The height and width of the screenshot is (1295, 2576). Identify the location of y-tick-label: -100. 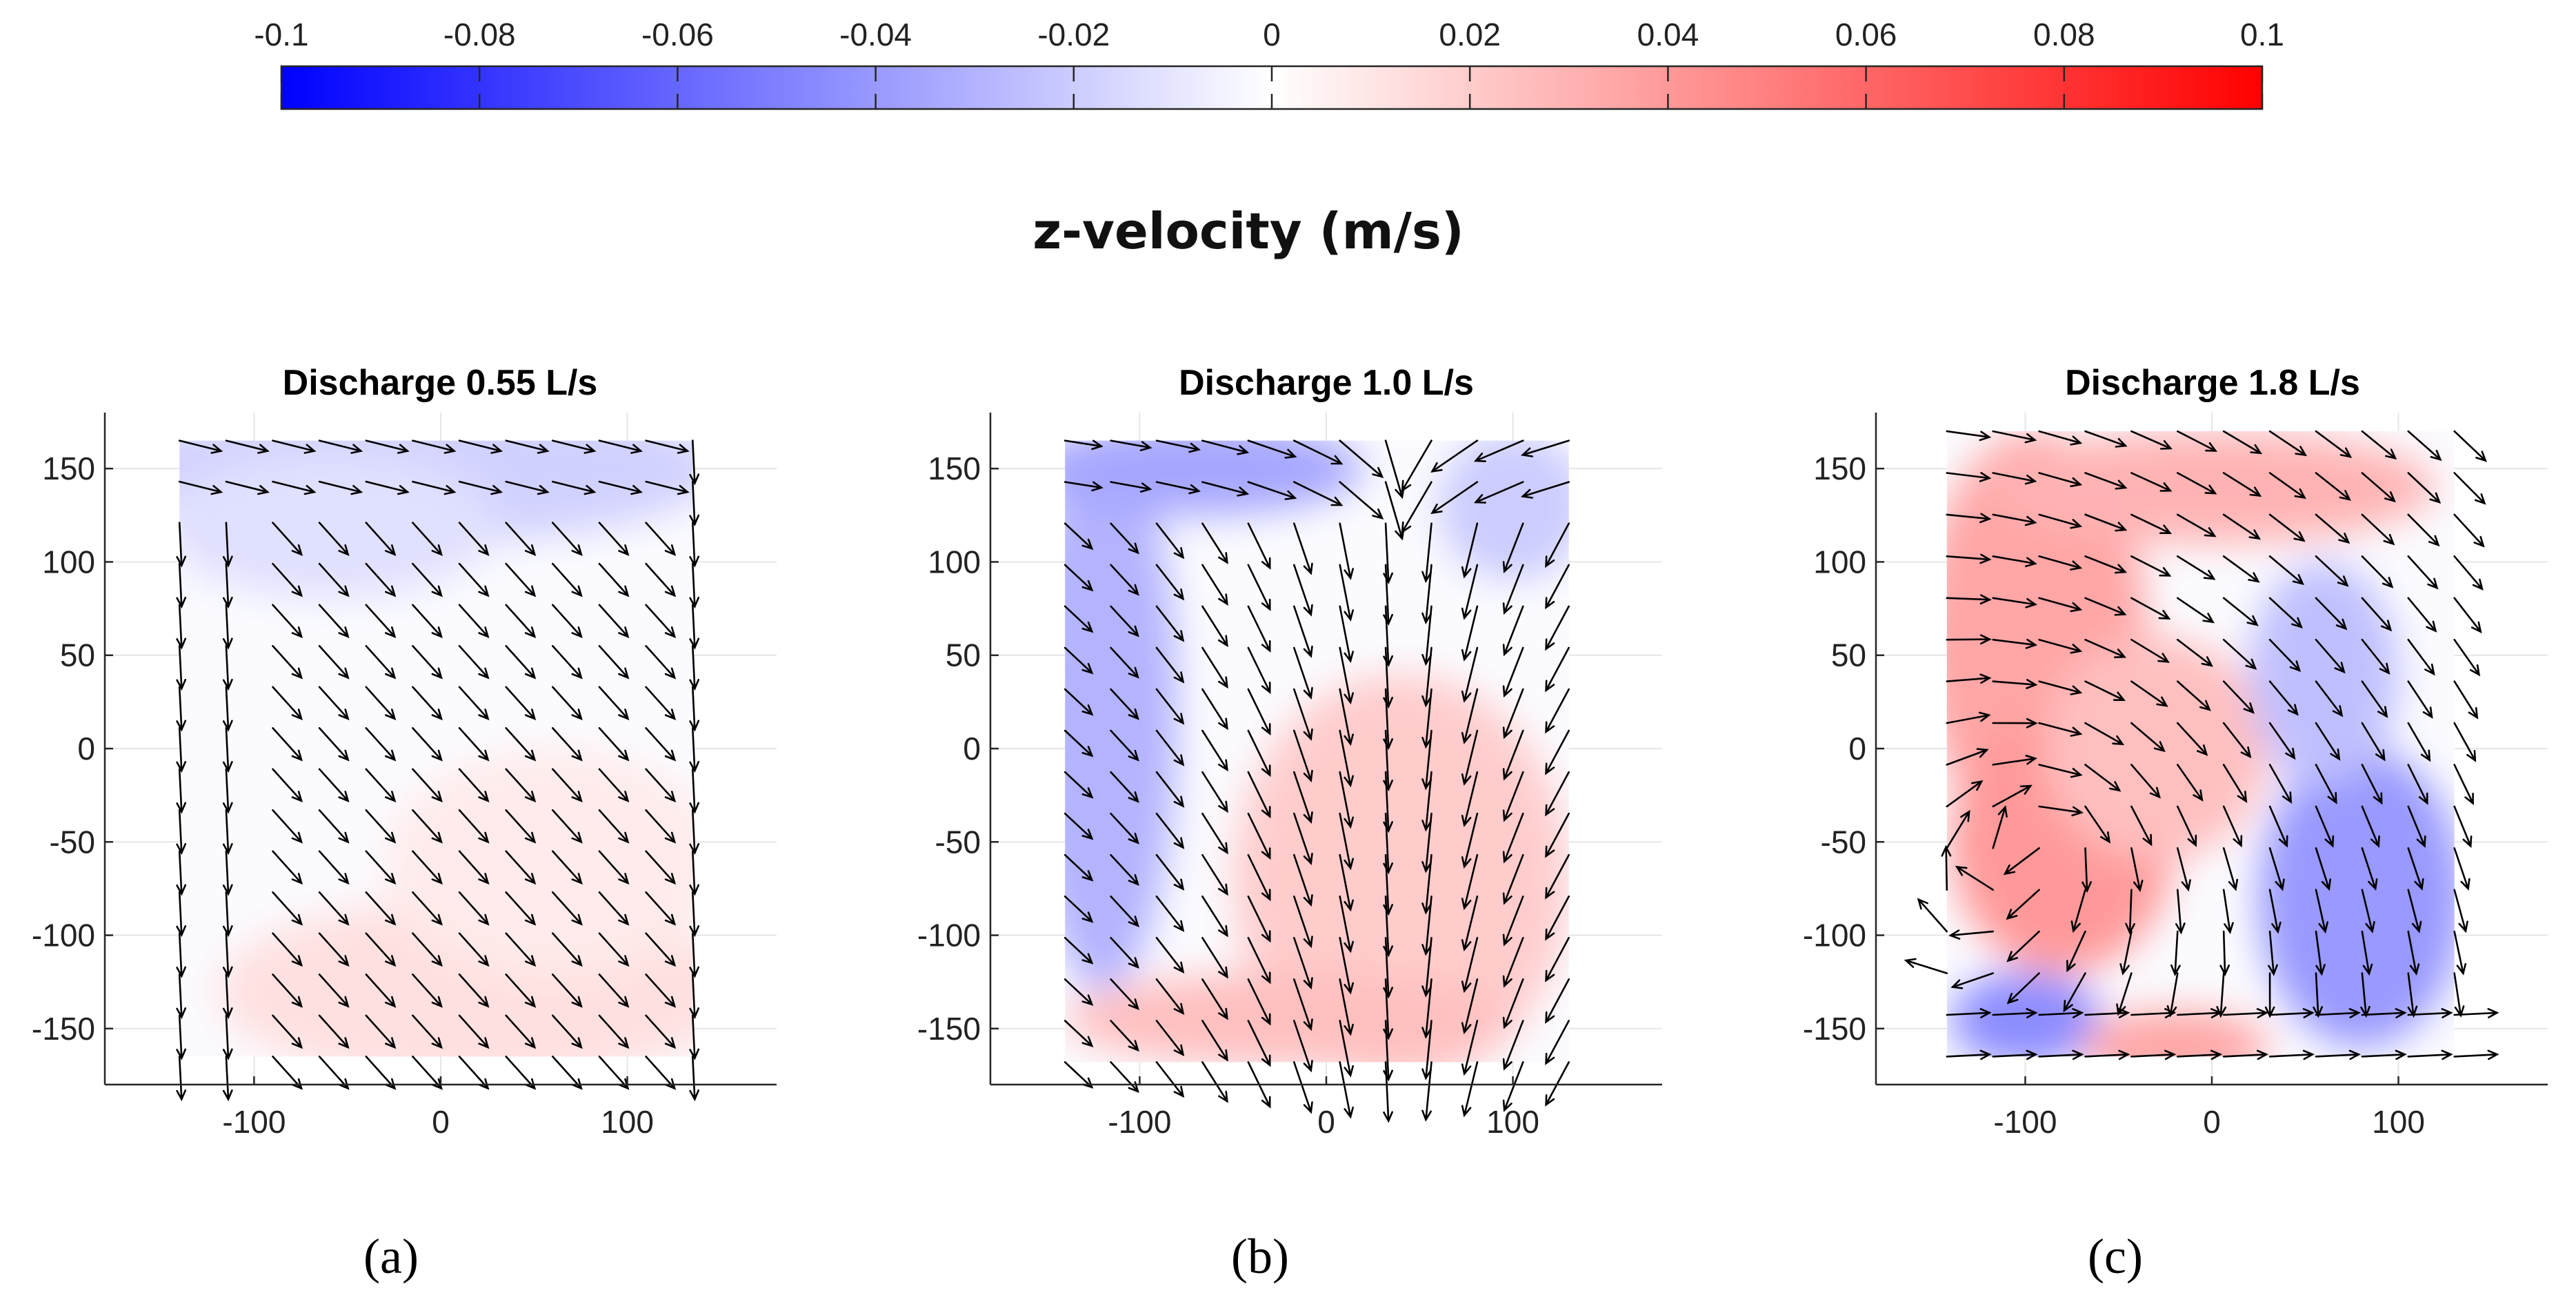
(1834, 936).